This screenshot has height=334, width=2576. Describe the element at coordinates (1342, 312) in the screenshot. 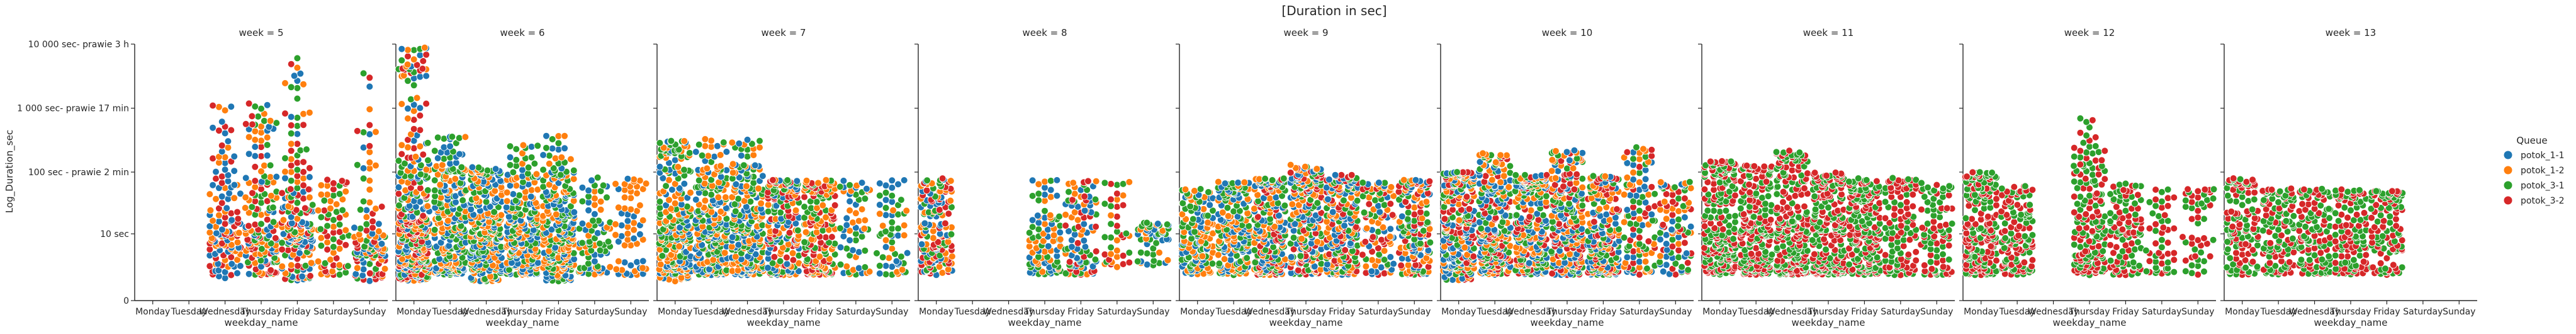

I see `x-tick-label: Friday` at that location.